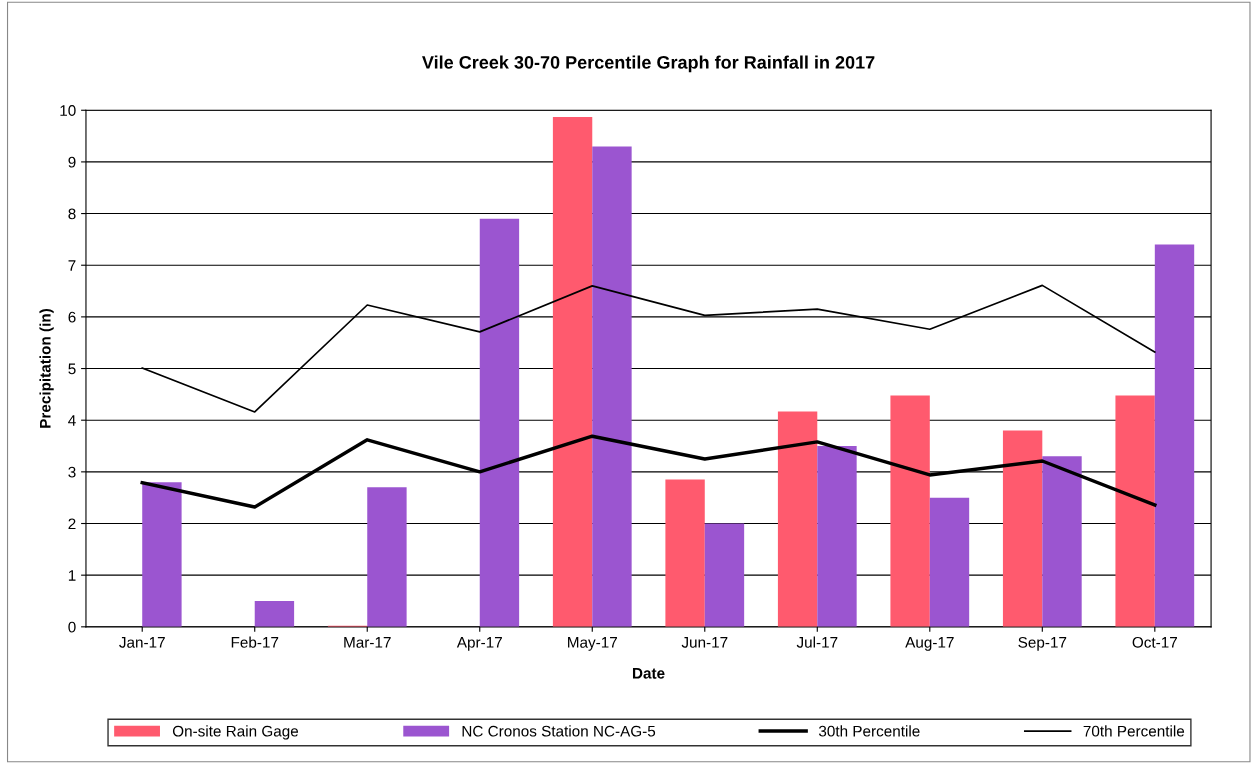 The image size is (1255, 771). Describe the element at coordinates (869, 731) in the screenshot. I see `legend-label: 30th Percentile` at that location.